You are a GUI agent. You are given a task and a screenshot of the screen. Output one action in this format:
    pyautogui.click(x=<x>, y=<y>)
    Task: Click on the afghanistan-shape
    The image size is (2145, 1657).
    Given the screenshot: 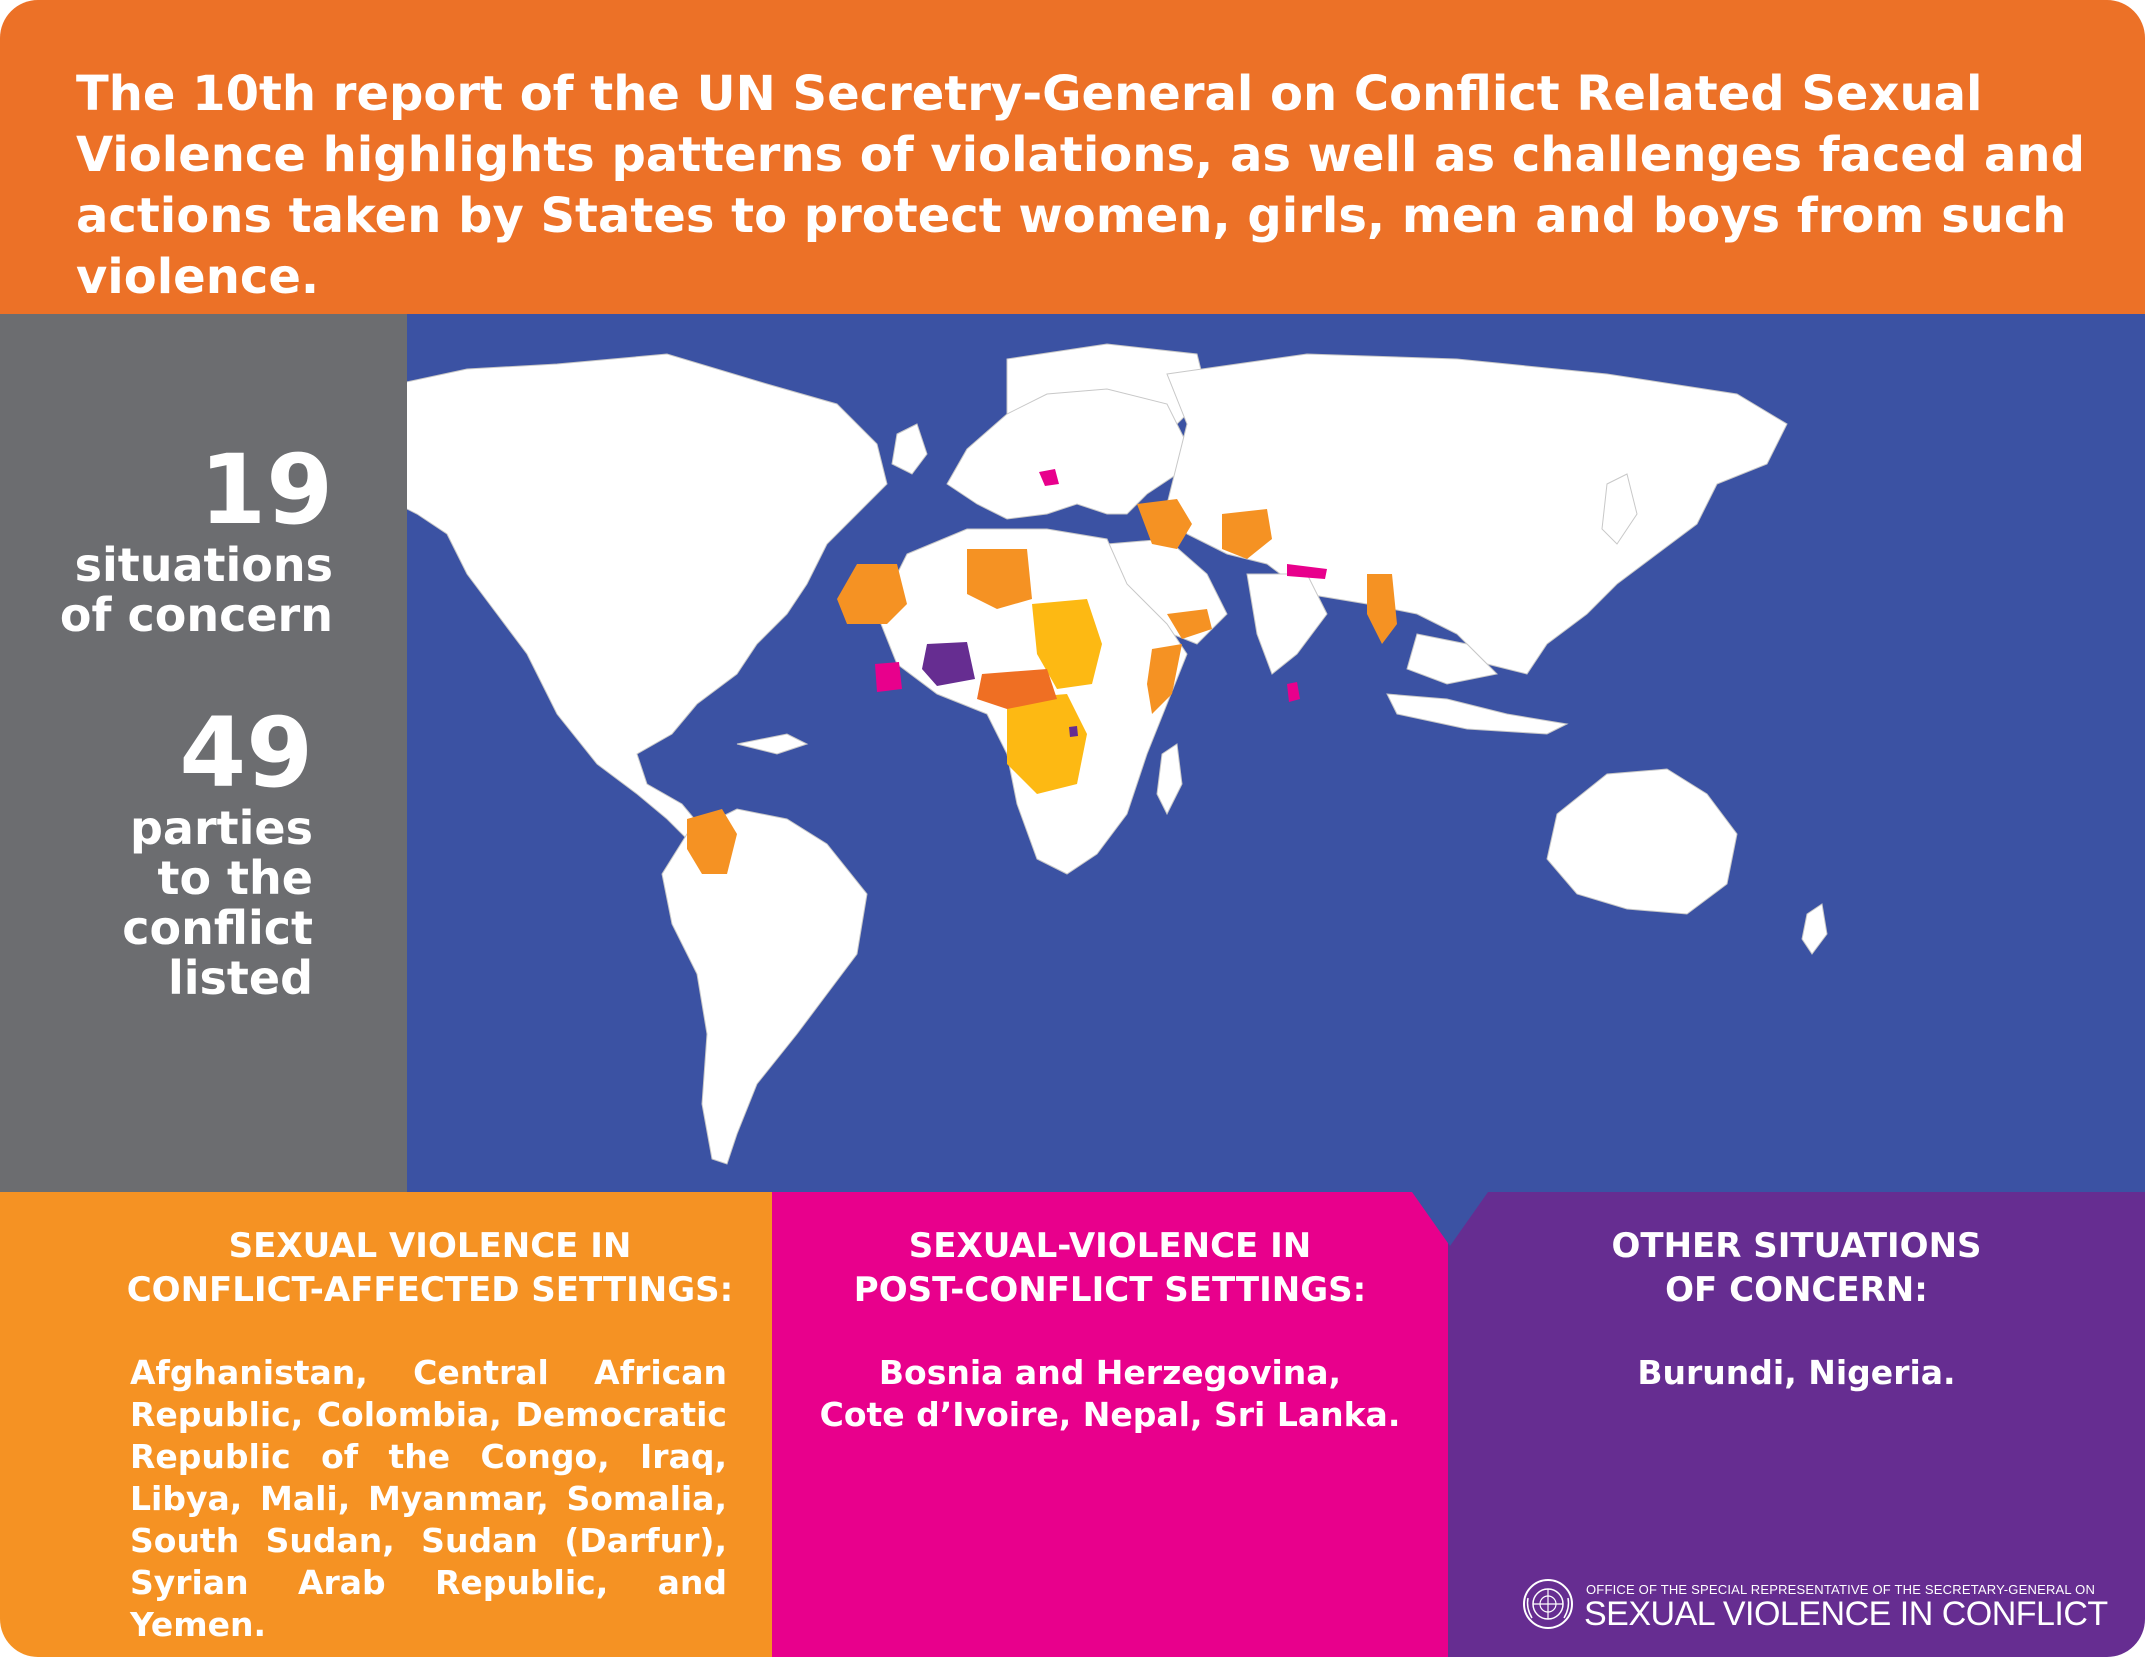 What is the action you would take?
    pyautogui.click(x=1247, y=534)
    